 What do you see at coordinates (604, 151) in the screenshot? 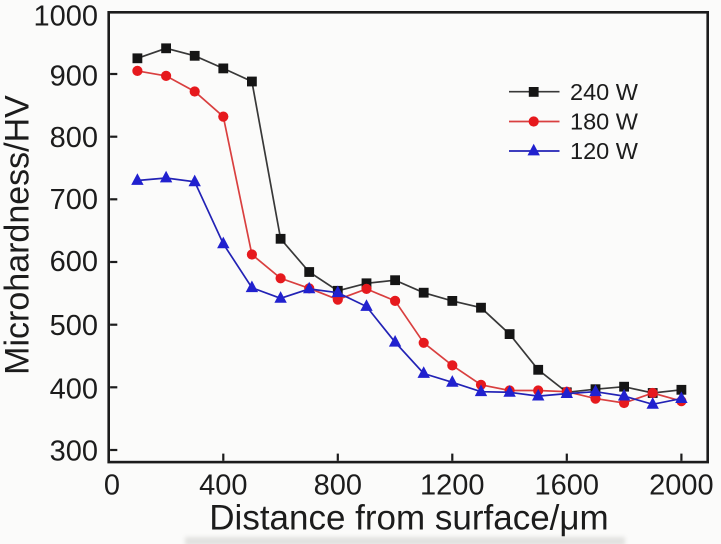
I see `svg-text: 120 W` at bounding box center [604, 151].